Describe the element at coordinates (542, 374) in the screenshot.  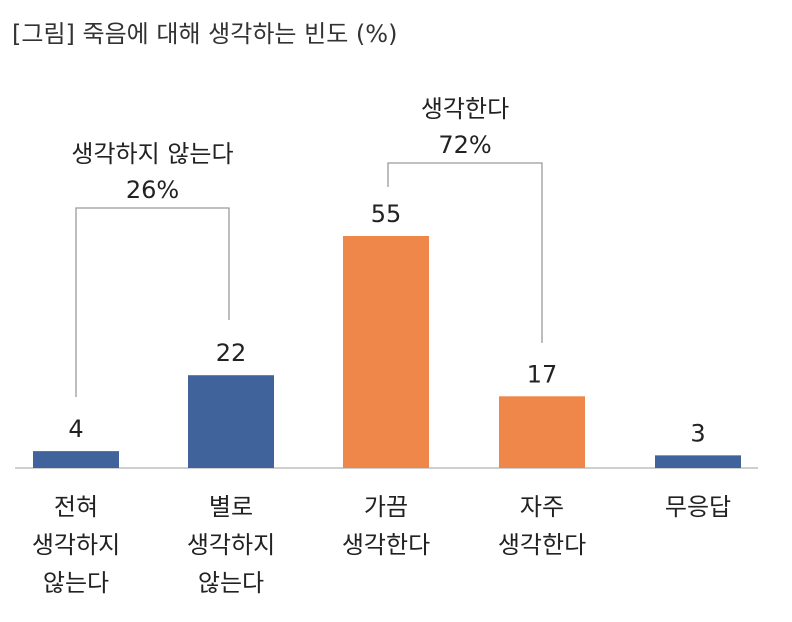
I see `value-label-4: 17` at that location.